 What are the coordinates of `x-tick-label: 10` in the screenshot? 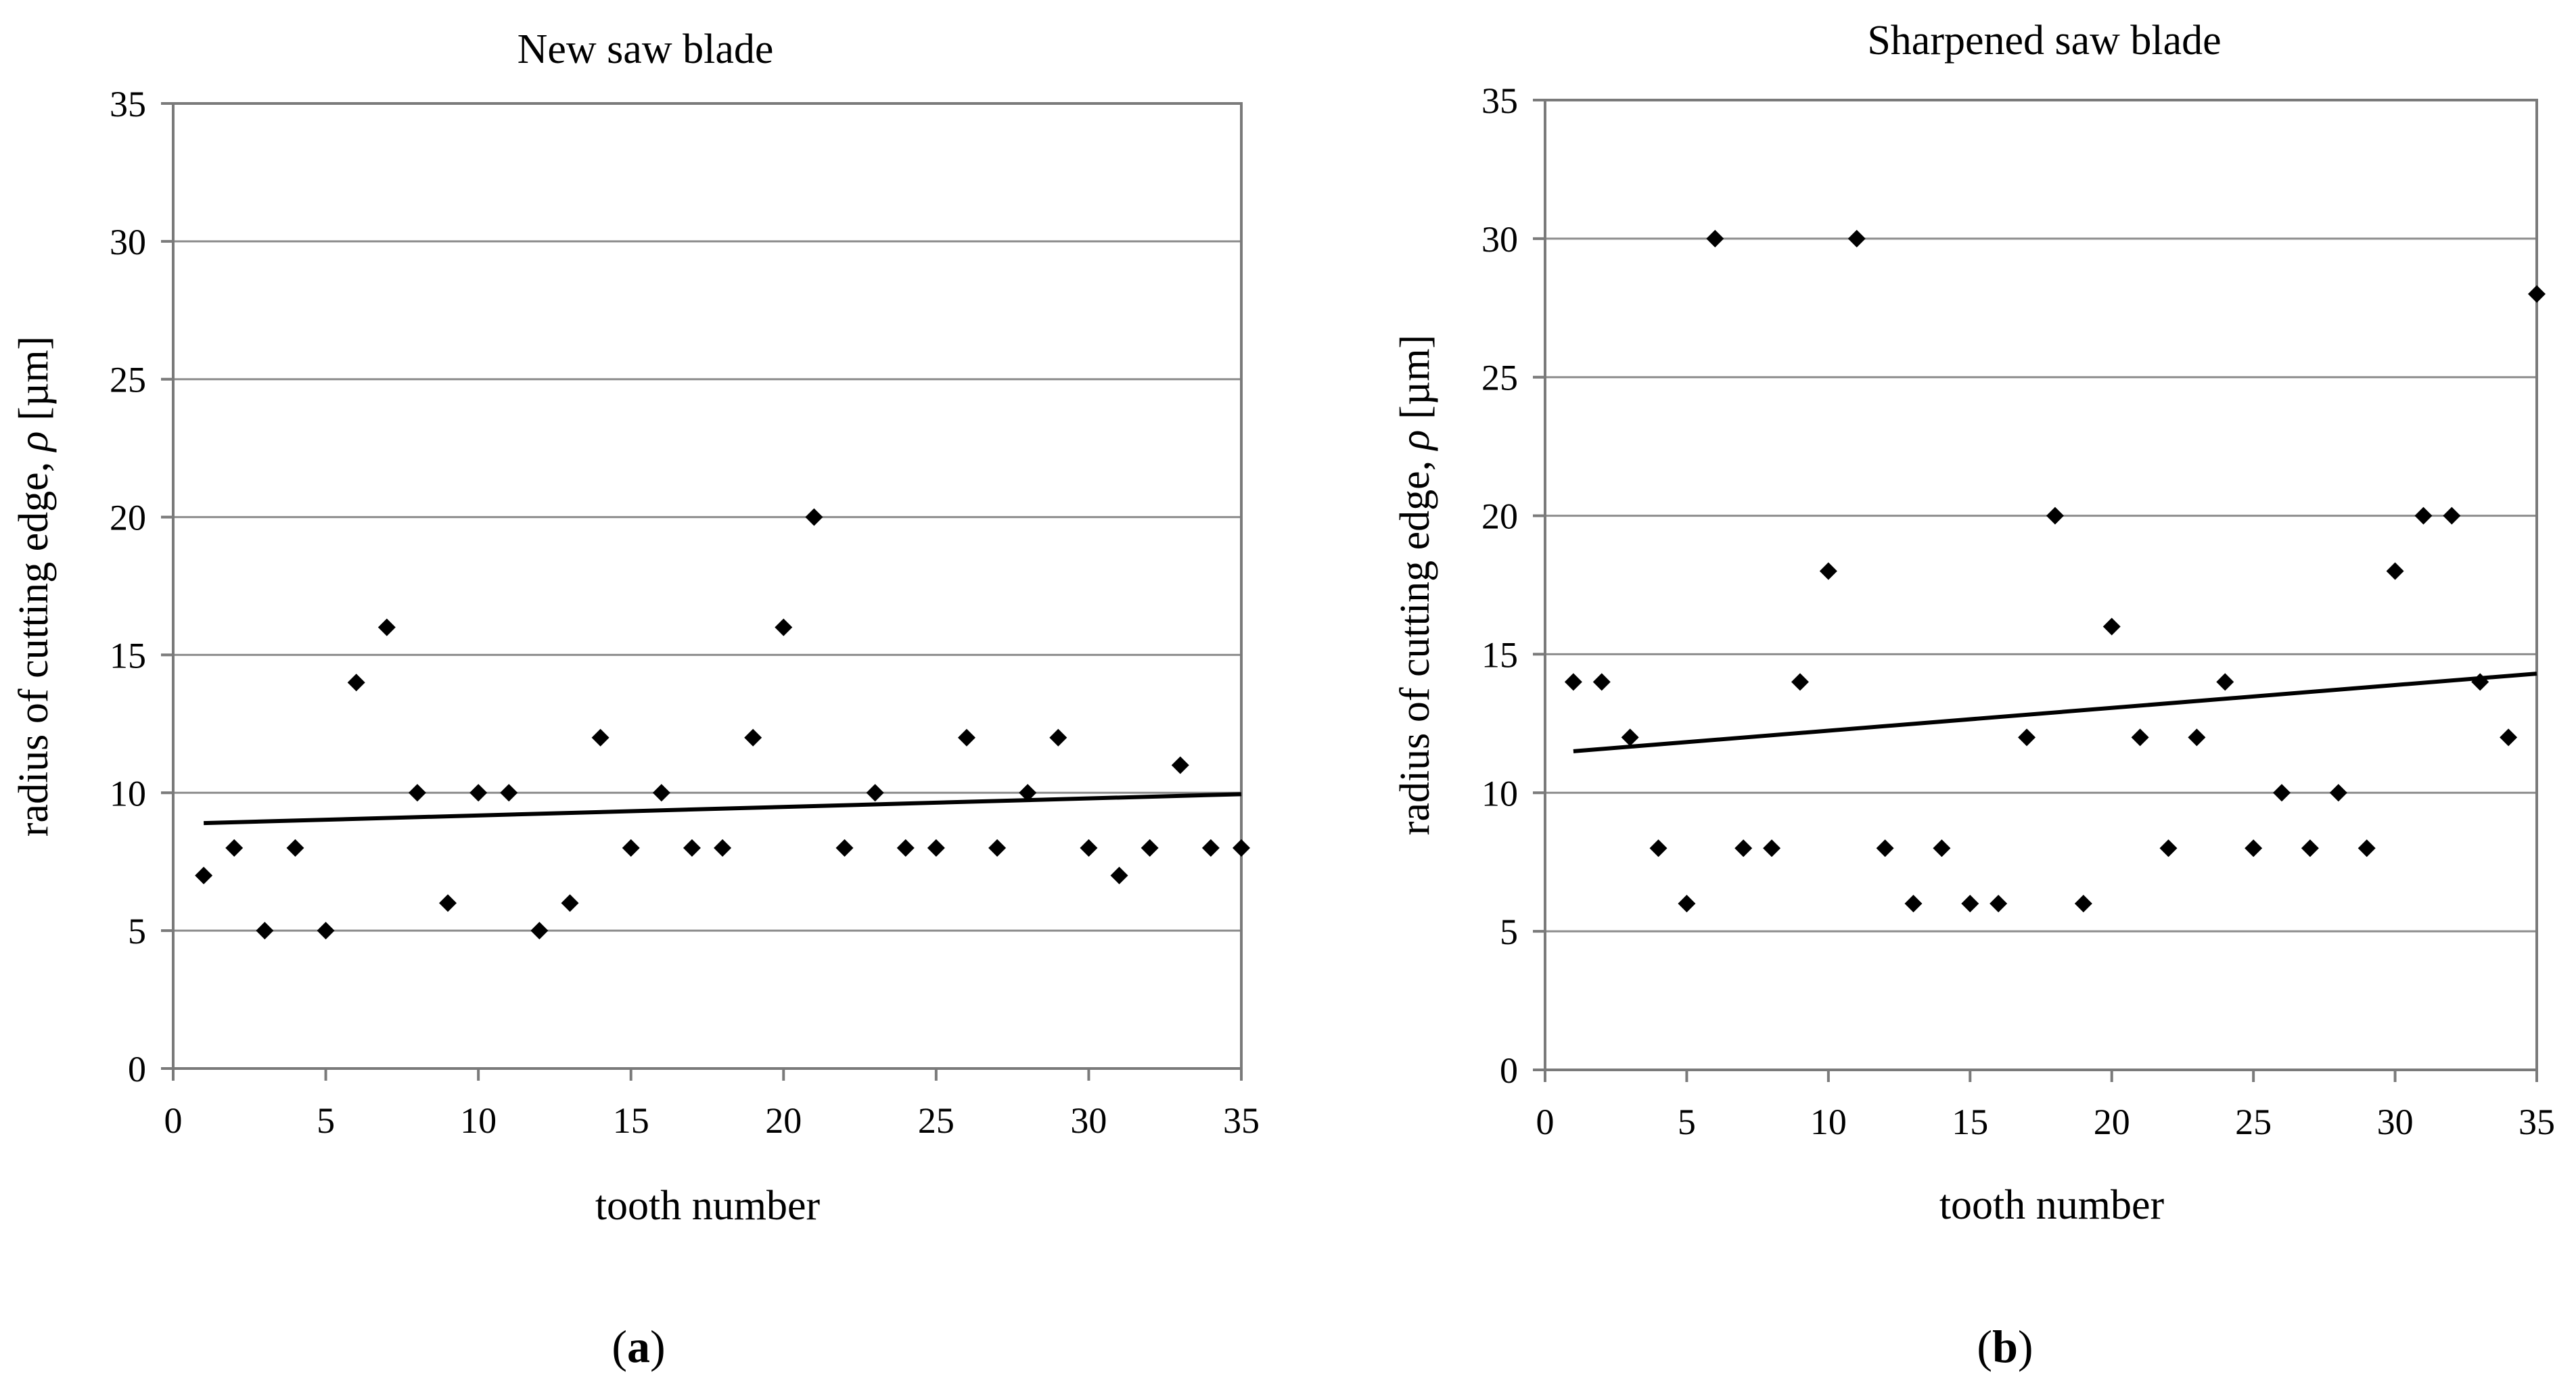 It's located at (1828, 1122).